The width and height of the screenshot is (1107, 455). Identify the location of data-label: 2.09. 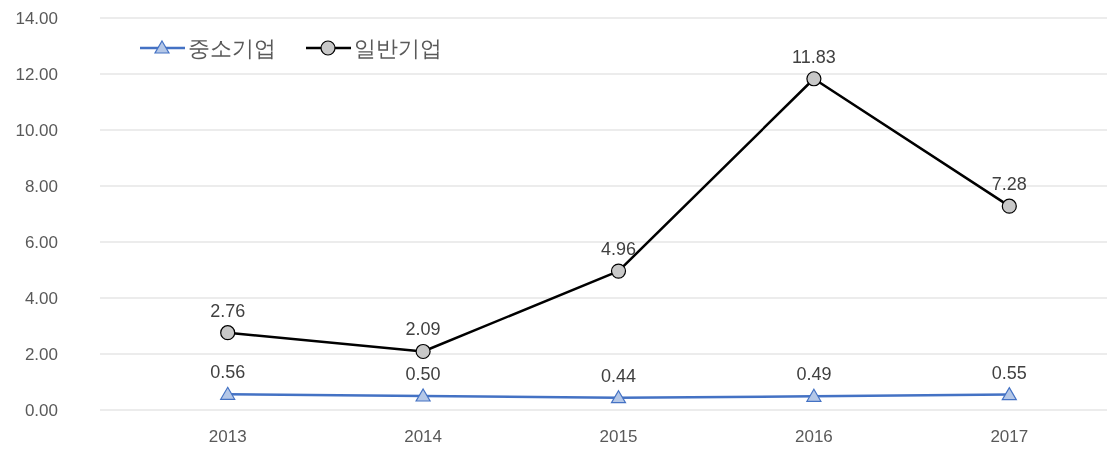
(423, 329).